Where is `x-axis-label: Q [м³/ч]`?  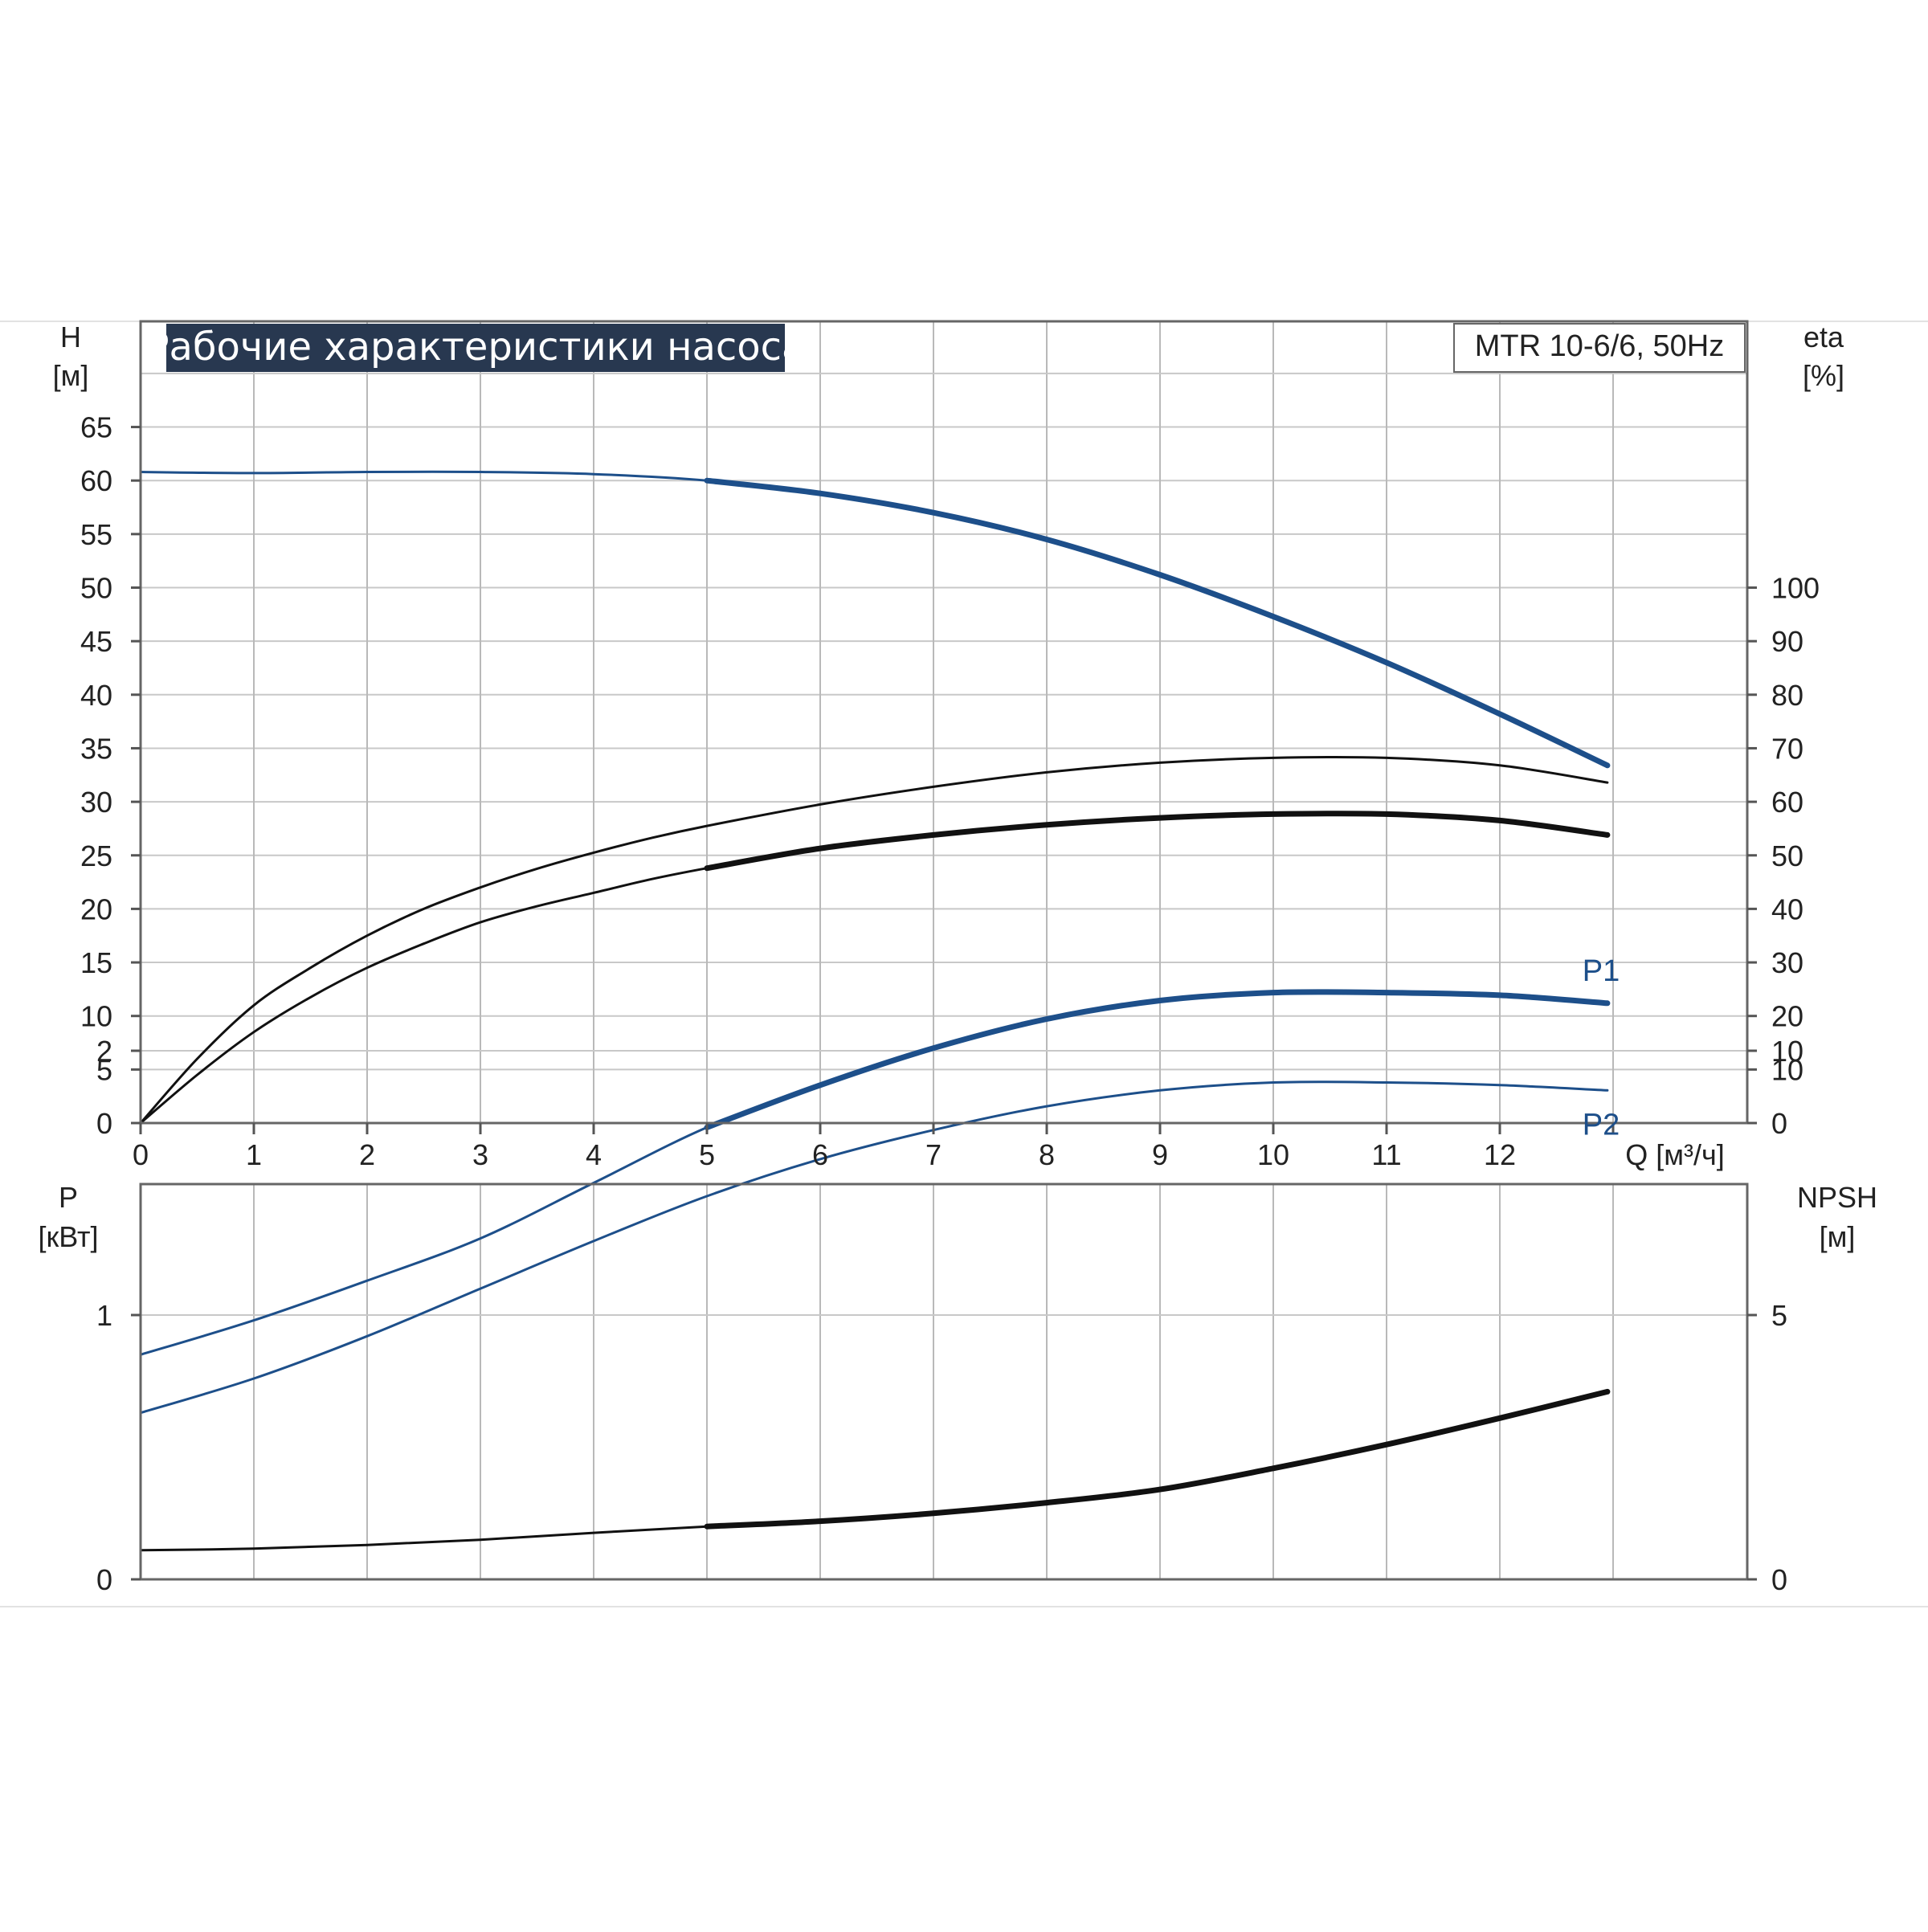 x-axis-label: Q [м³/ч] is located at coordinates (1675, 1154).